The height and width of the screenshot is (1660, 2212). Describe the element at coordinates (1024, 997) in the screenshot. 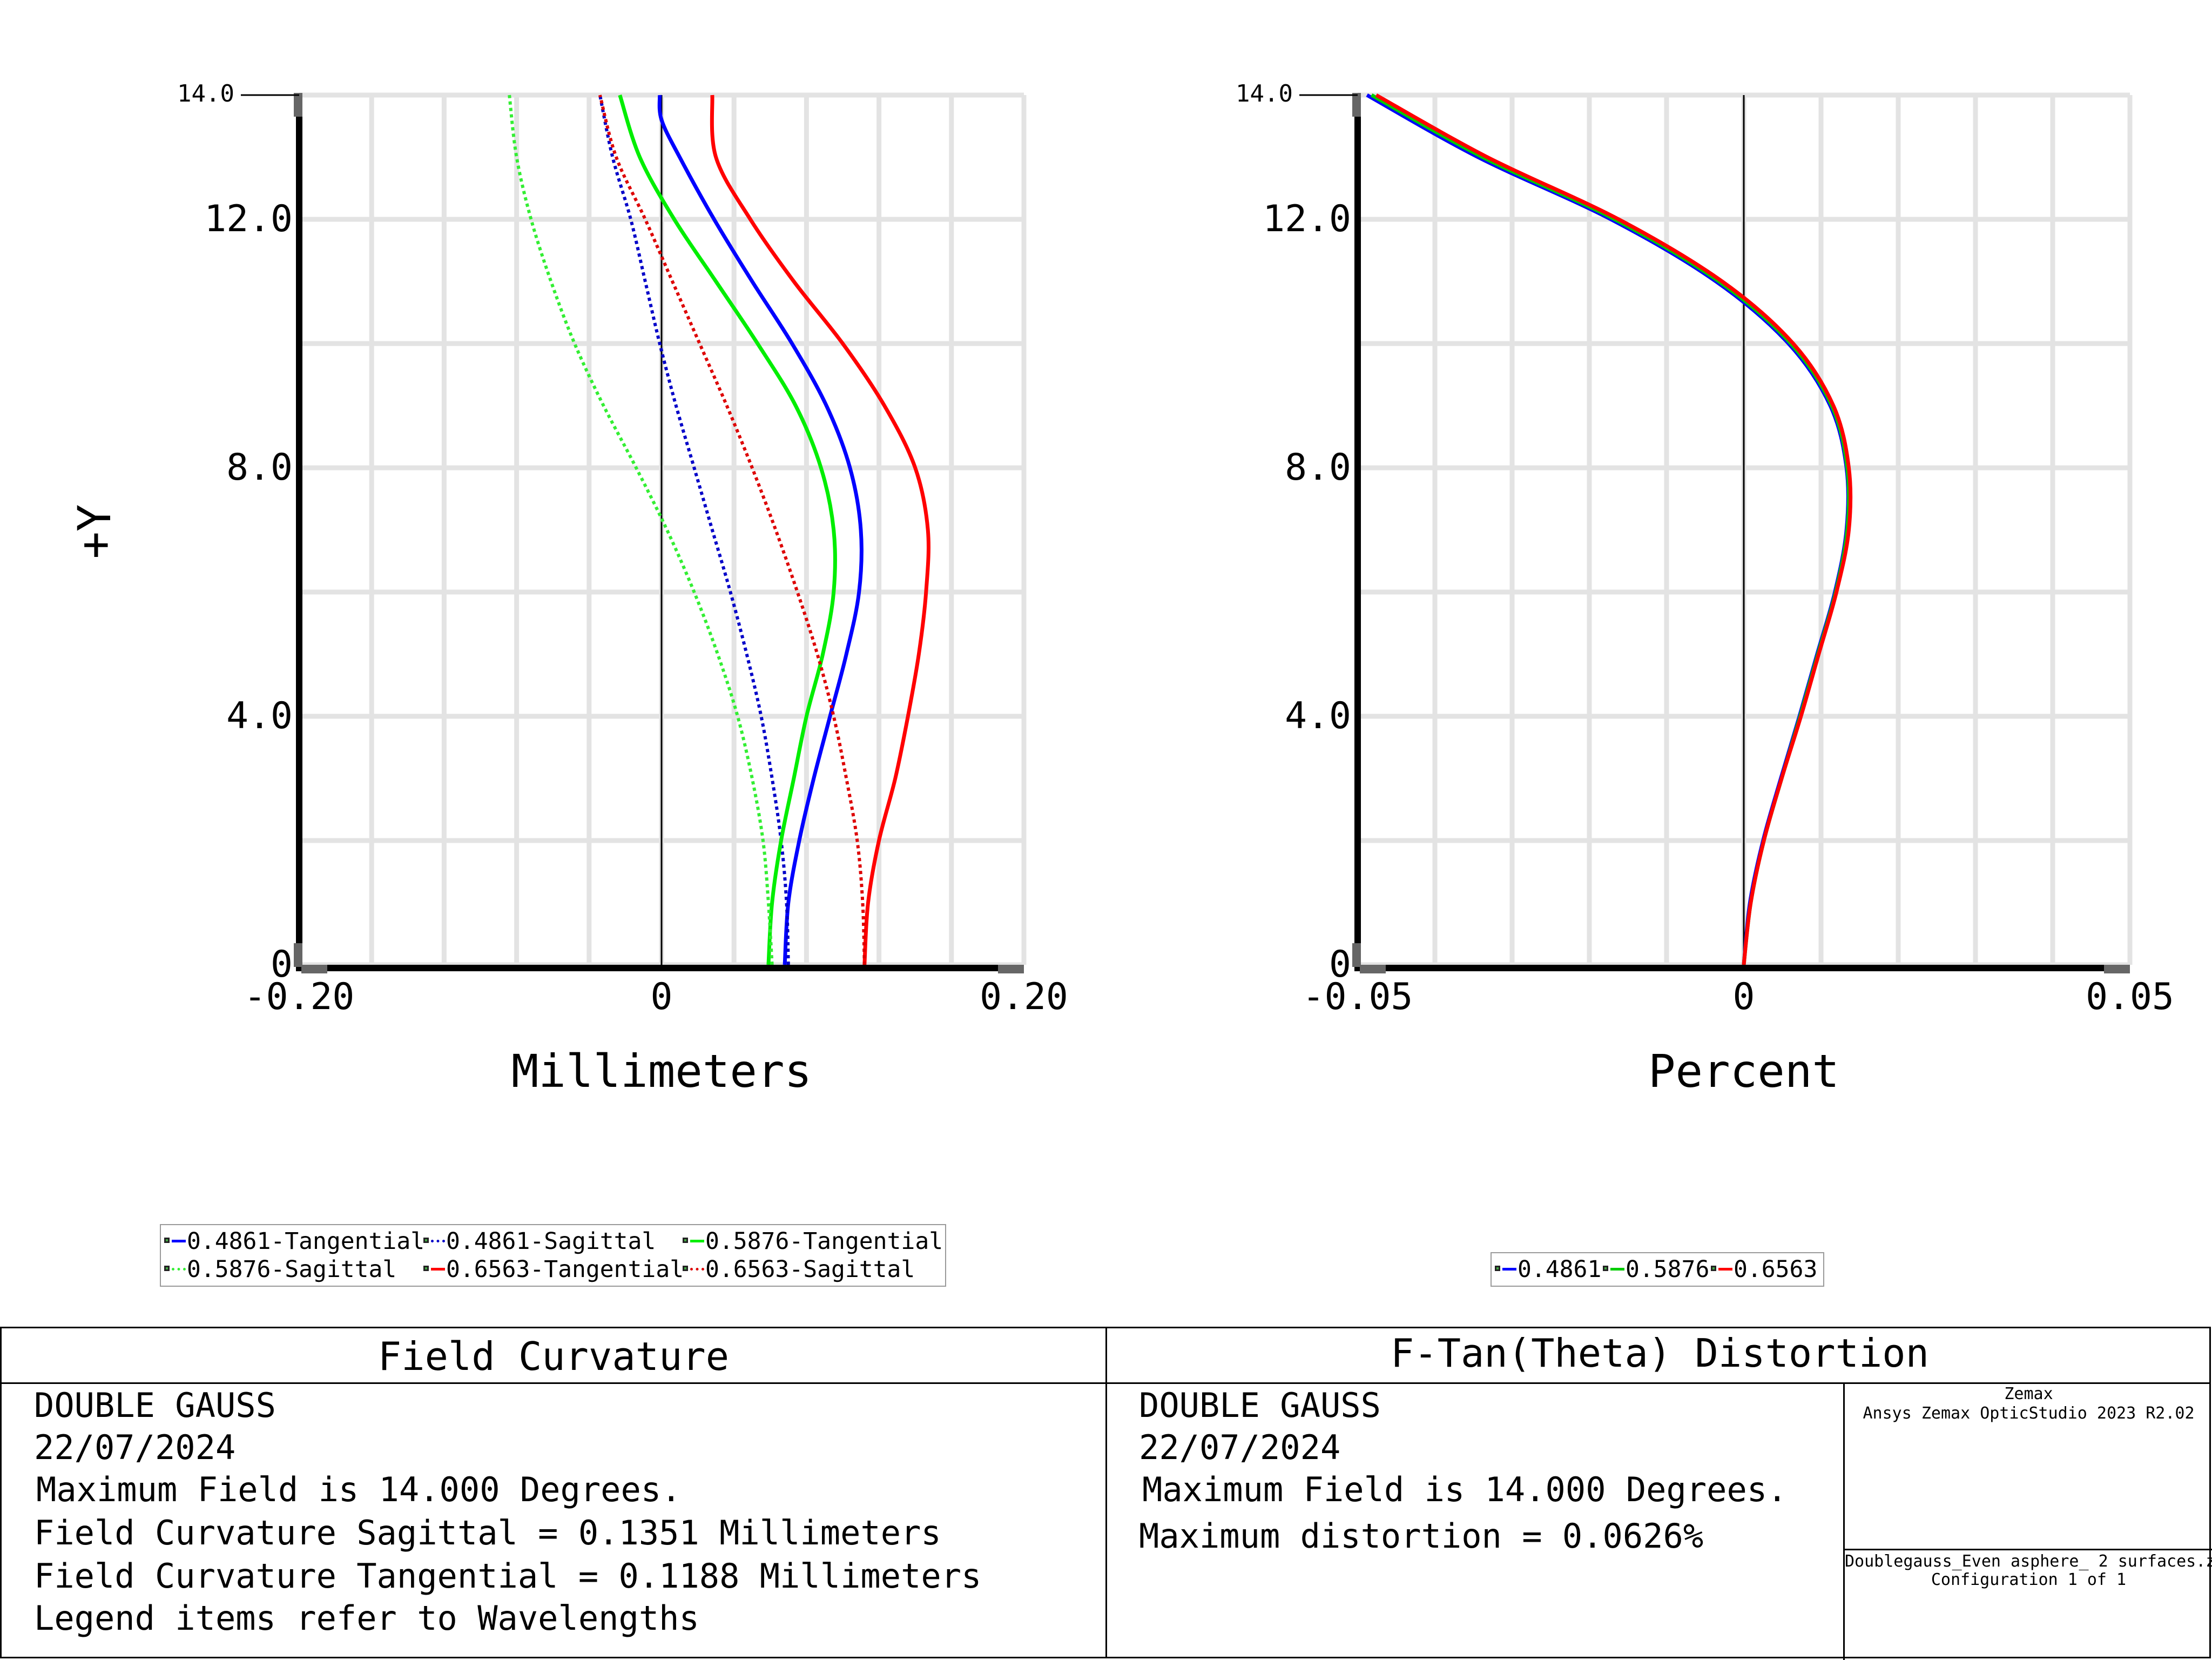

I see `x-tick-label: 0.20` at that location.